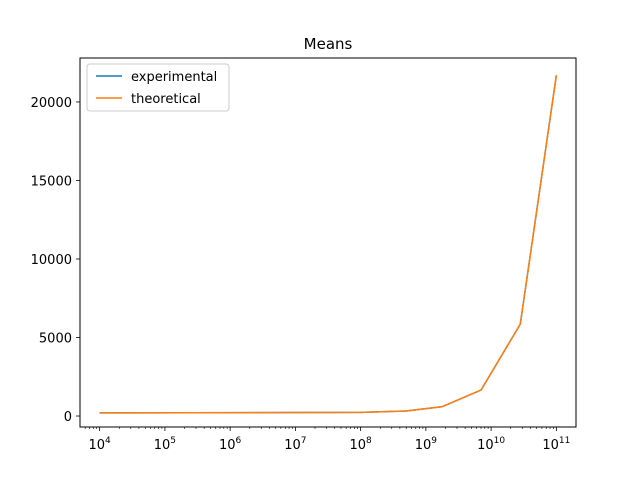  I want to click on y-tick-label: 0, so click(68, 417).